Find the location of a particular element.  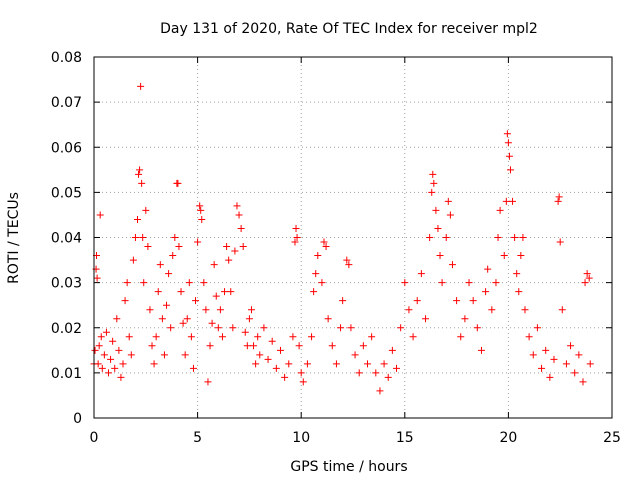

y-tick-label: 0.04 is located at coordinates (66, 239).